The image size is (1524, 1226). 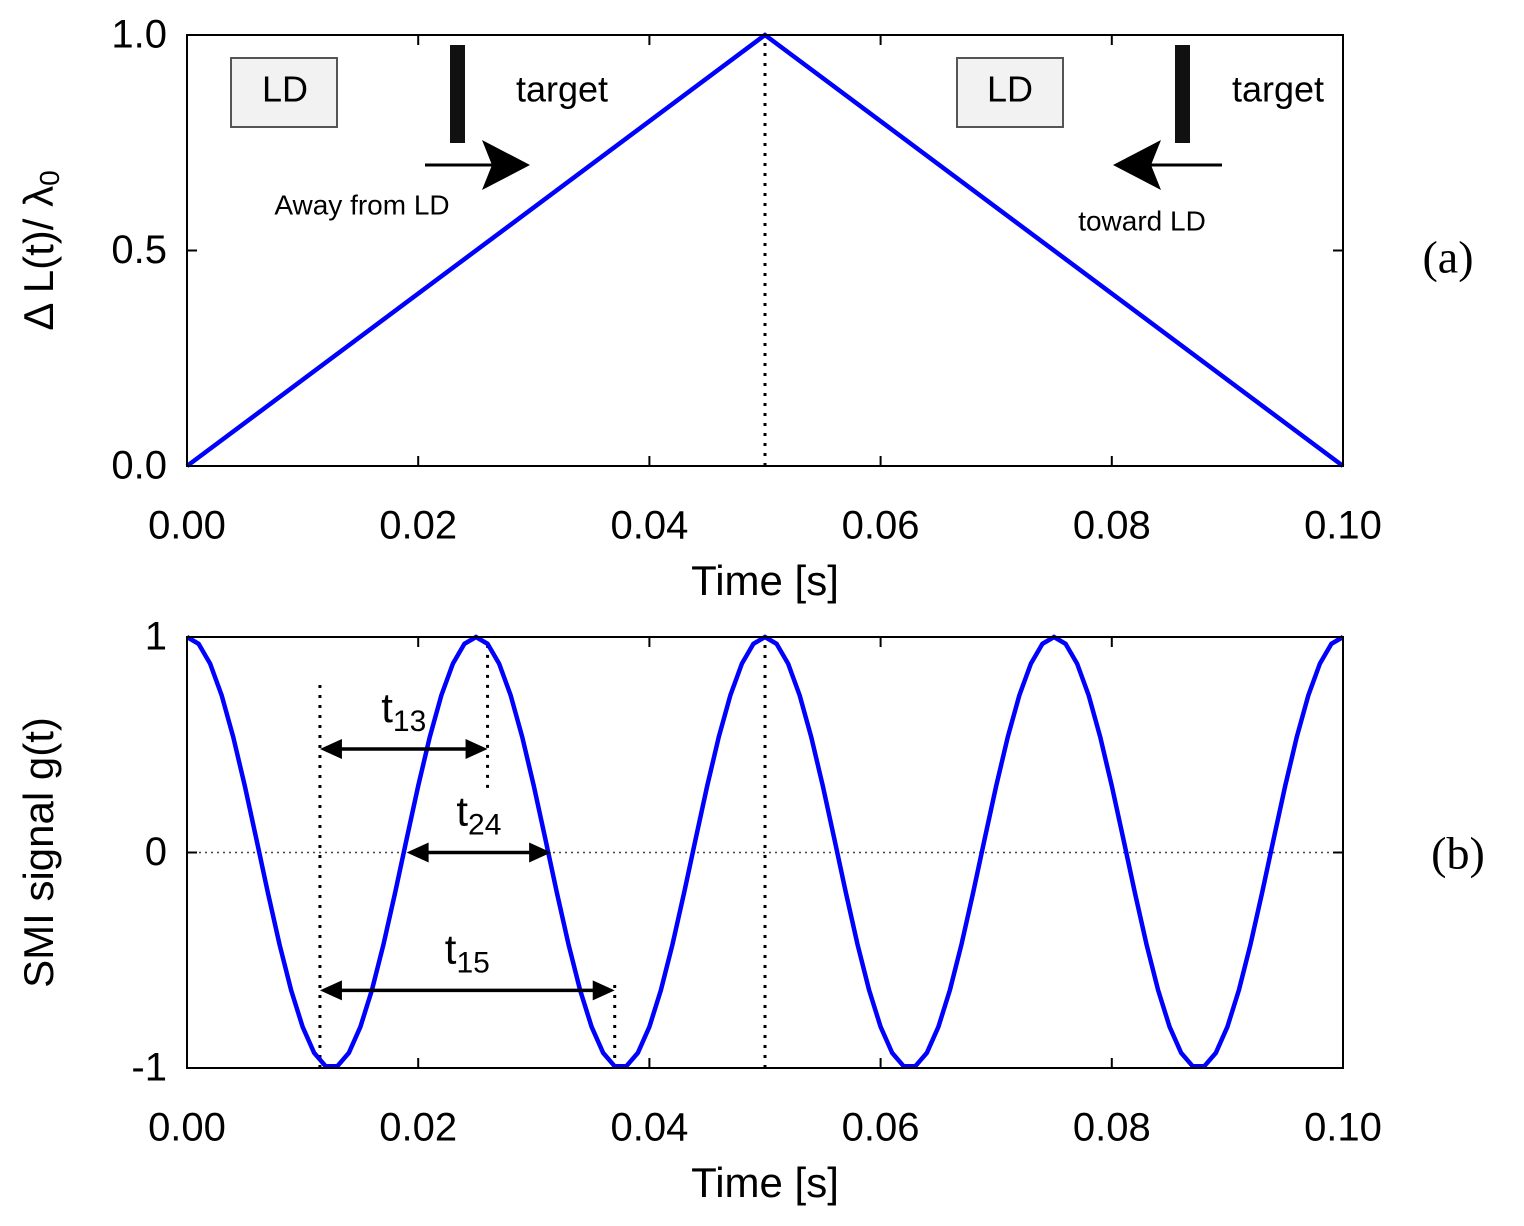 What do you see at coordinates (49, 178) in the screenshot?
I see `y-axis-label-sub: 0` at bounding box center [49, 178].